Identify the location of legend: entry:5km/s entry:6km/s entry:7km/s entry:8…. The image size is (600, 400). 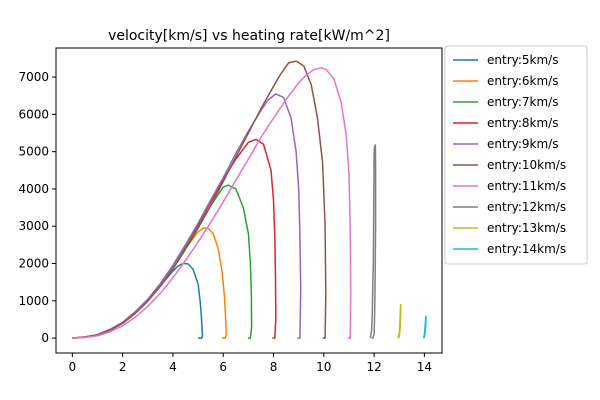
(516, 155).